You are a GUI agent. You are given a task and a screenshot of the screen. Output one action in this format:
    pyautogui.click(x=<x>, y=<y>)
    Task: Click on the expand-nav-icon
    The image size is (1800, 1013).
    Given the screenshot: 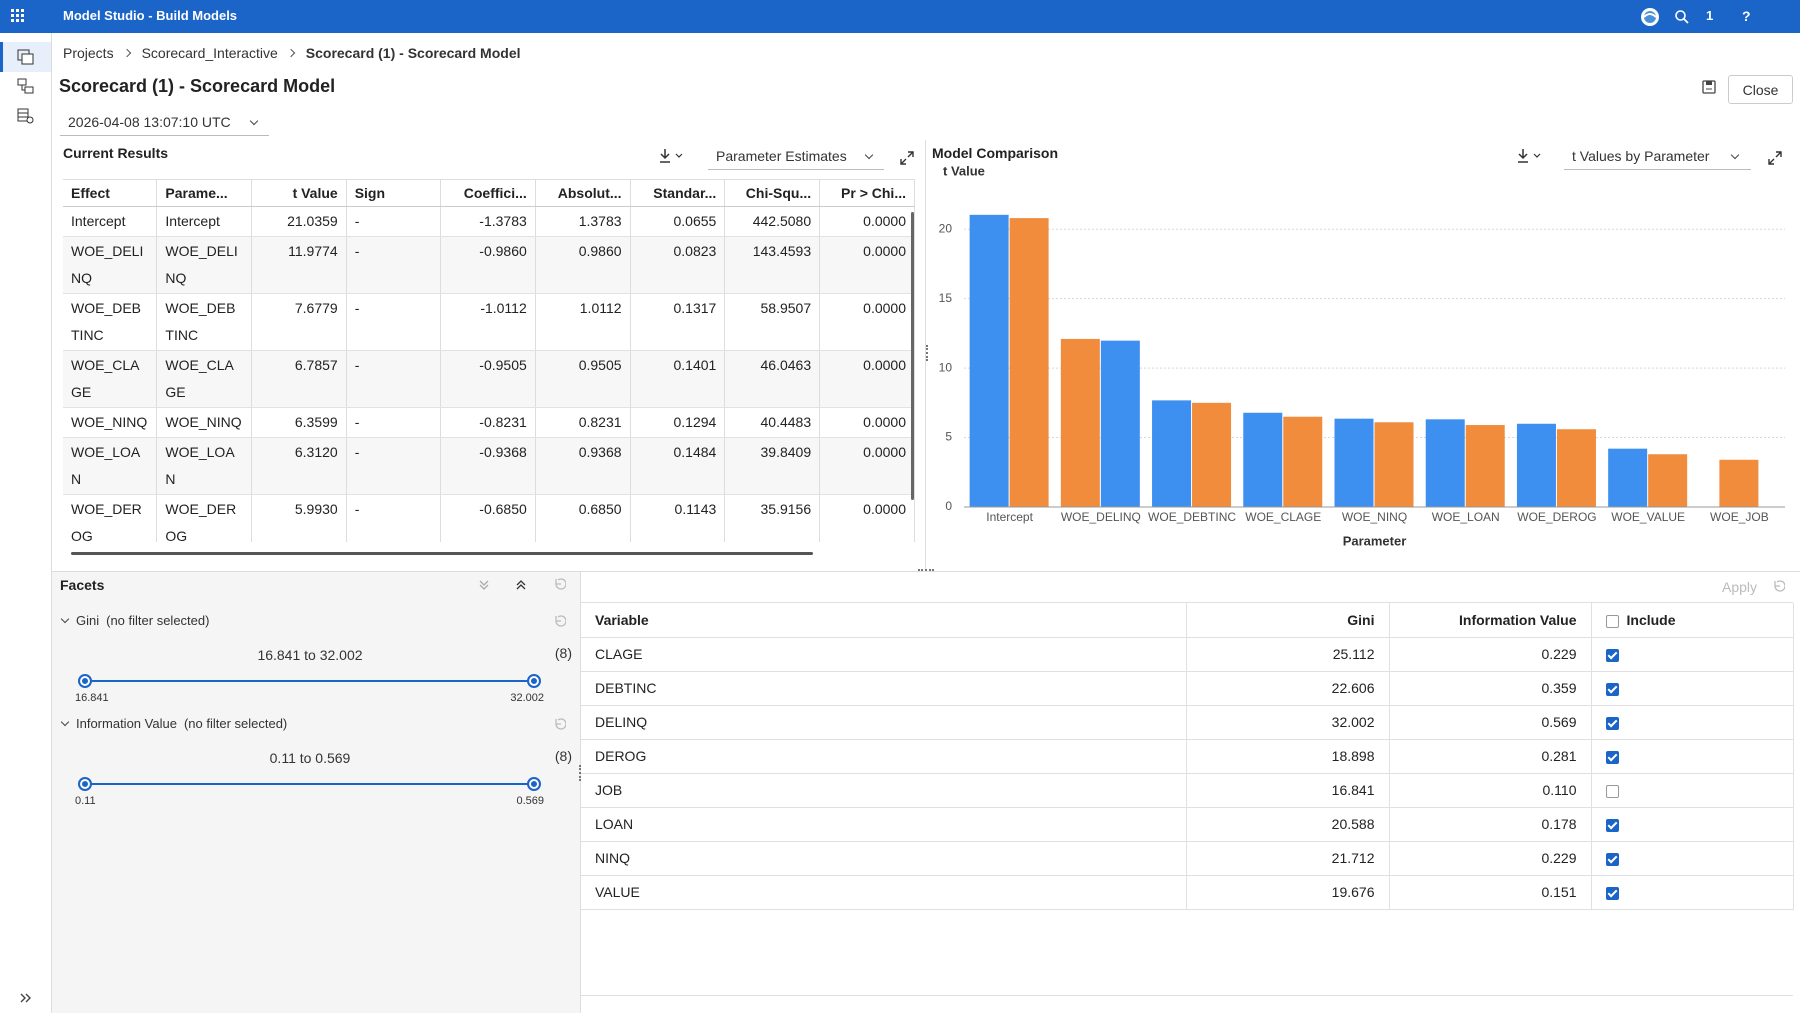 What is the action you would take?
    pyautogui.click(x=26, y=998)
    